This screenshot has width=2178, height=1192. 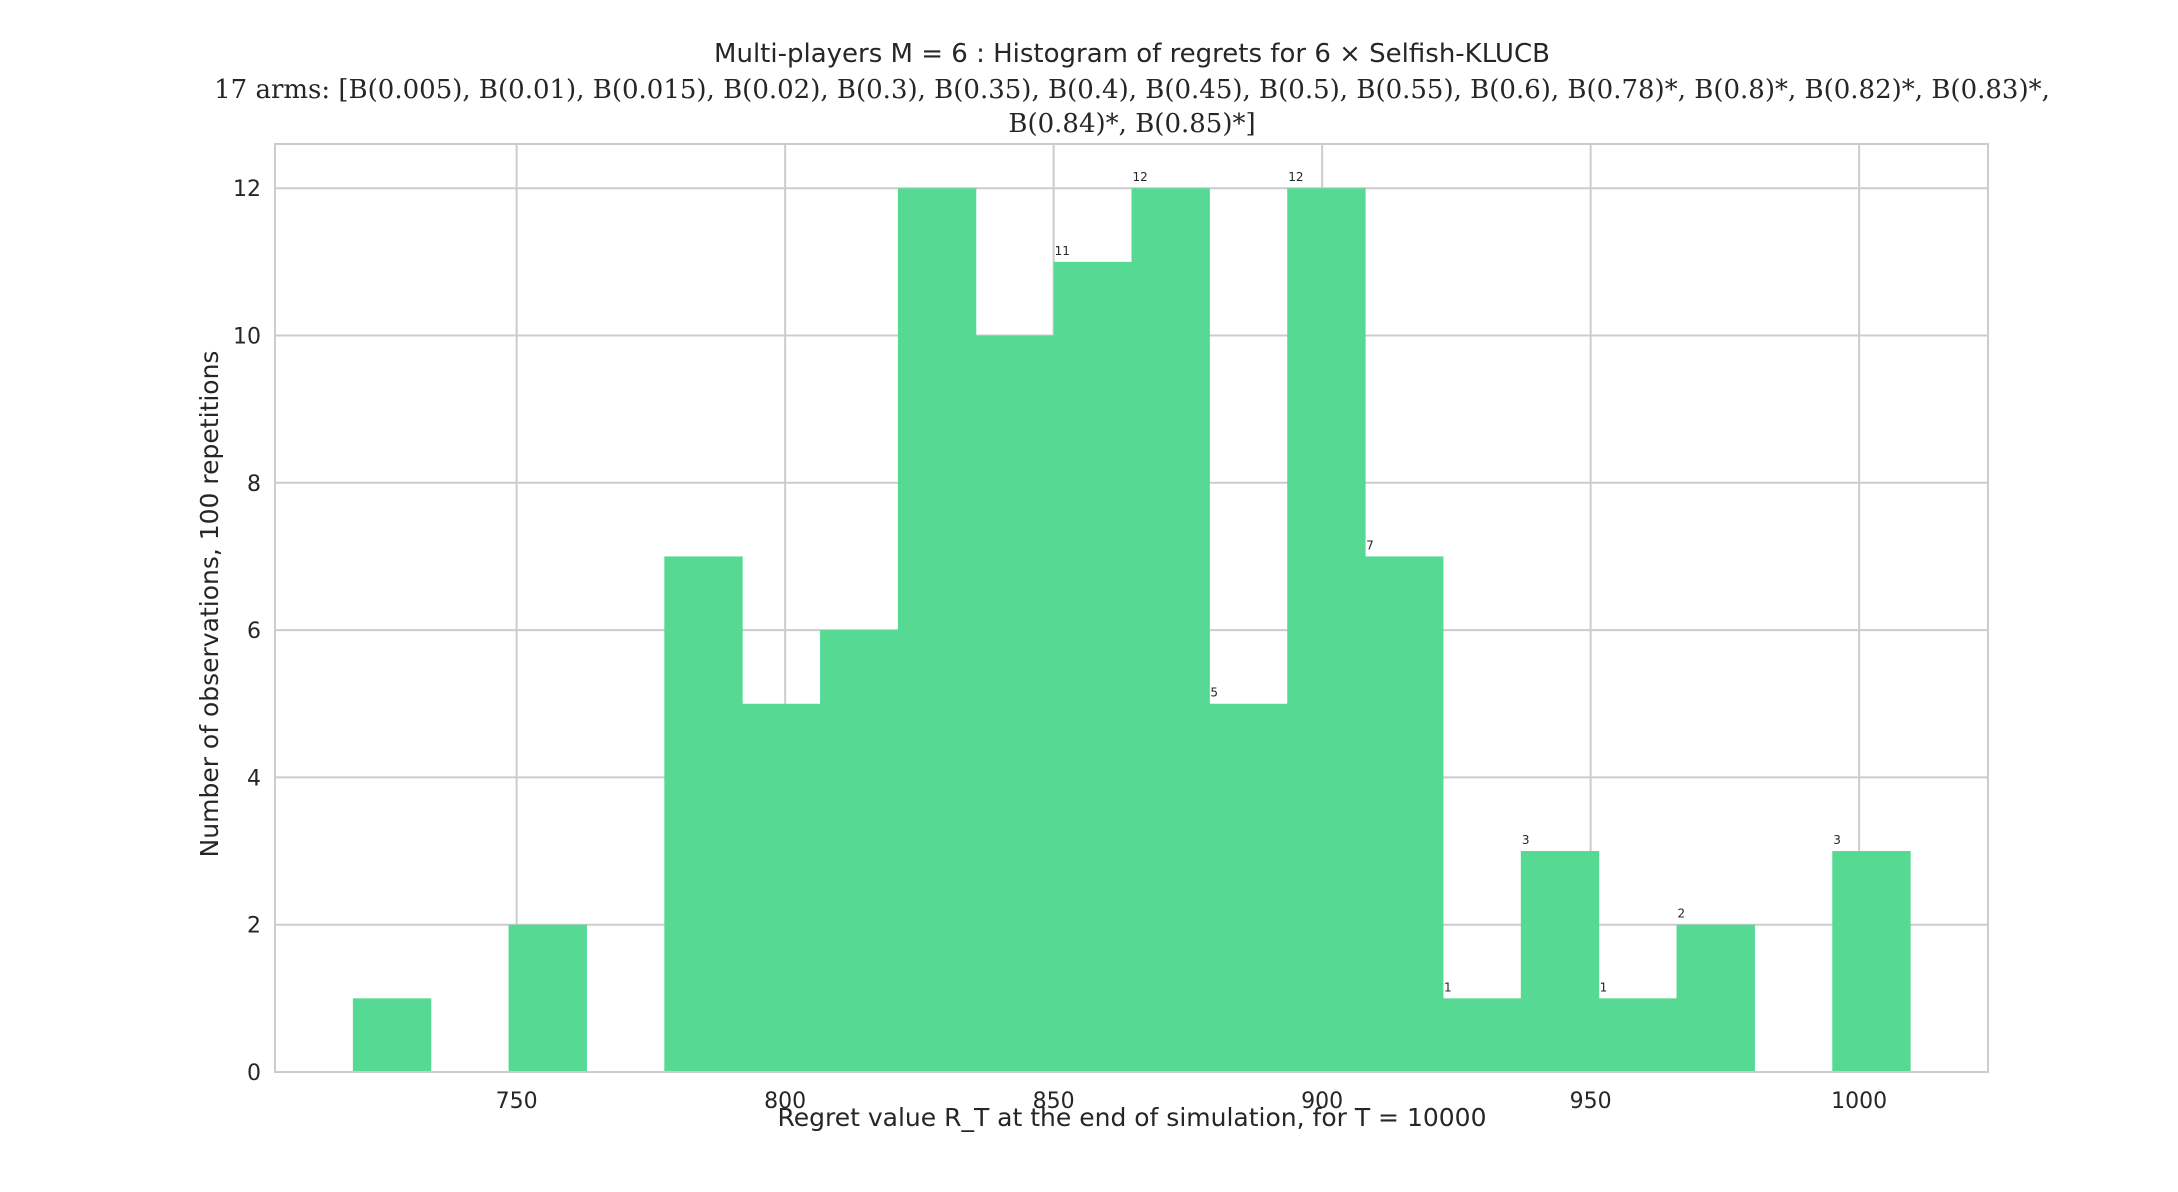 What do you see at coordinates (785, 1101) in the screenshot?
I see `x-tick-label: 800` at bounding box center [785, 1101].